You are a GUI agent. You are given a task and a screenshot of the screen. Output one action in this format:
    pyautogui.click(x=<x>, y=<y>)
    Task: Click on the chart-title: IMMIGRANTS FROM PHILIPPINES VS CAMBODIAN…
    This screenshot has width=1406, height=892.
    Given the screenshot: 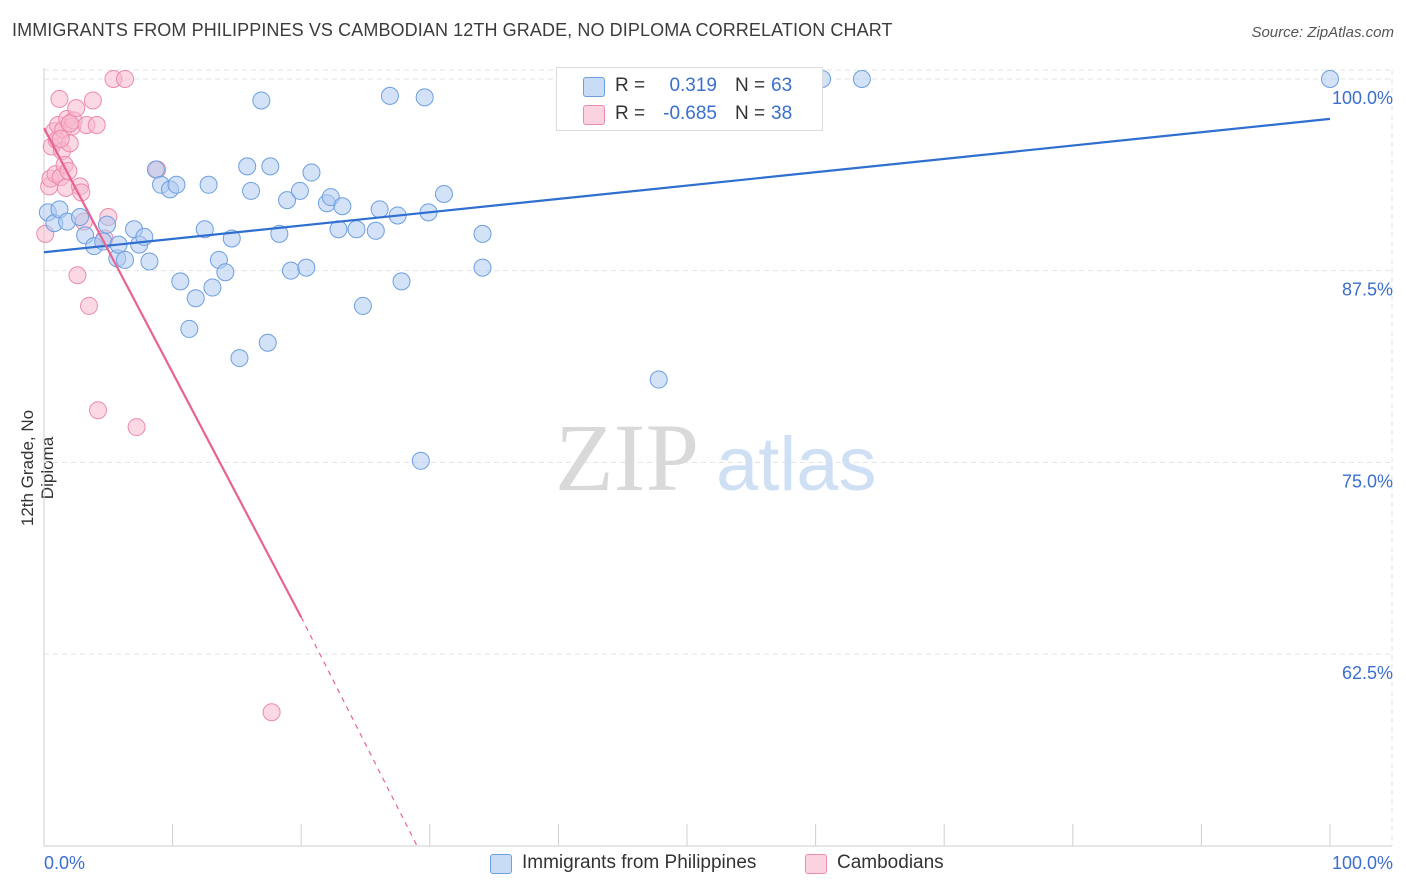 What is the action you would take?
    pyautogui.click(x=452, y=30)
    